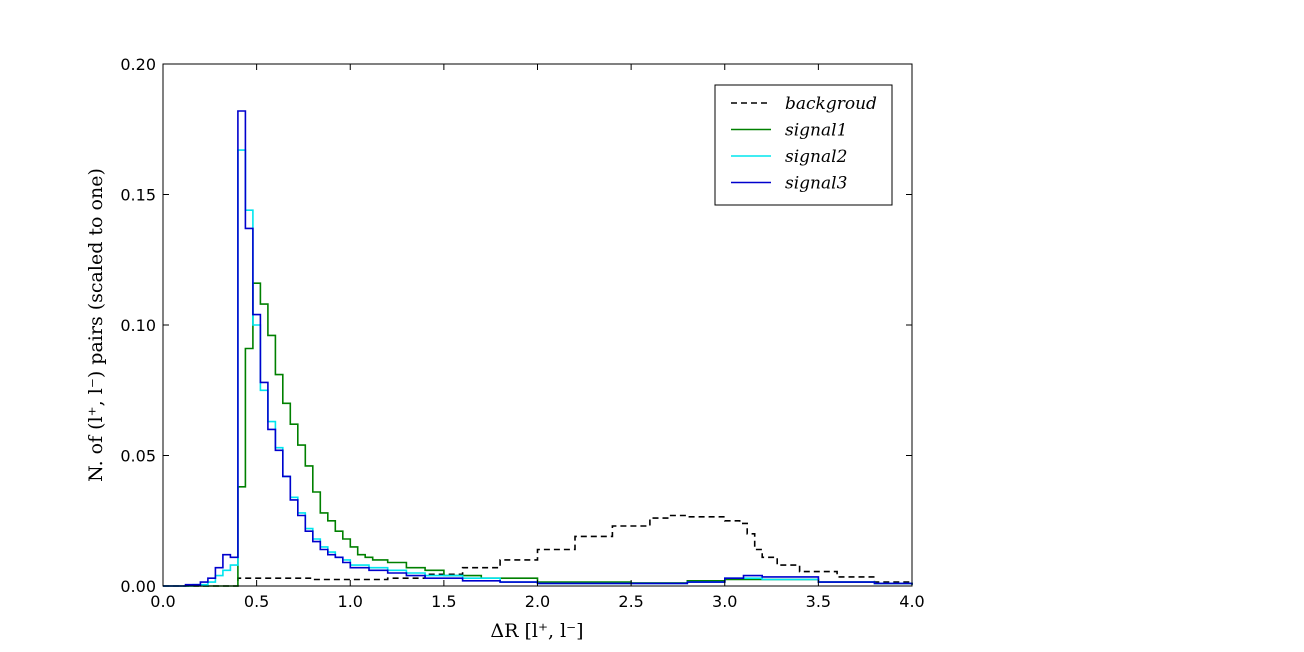 This screenshot has width=1304, height=652. I want to click on x-tick-label: 1.0, so click(350, 601).